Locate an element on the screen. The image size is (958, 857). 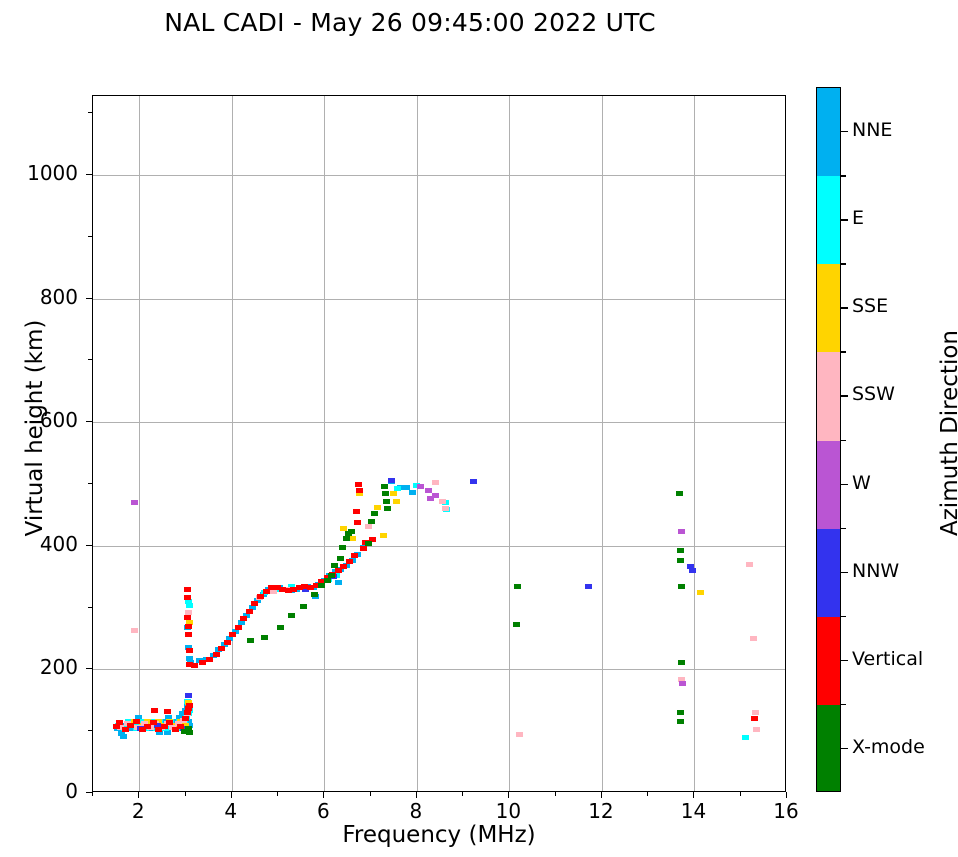
azimuth-colorbar is located at coordinates (828, 439).